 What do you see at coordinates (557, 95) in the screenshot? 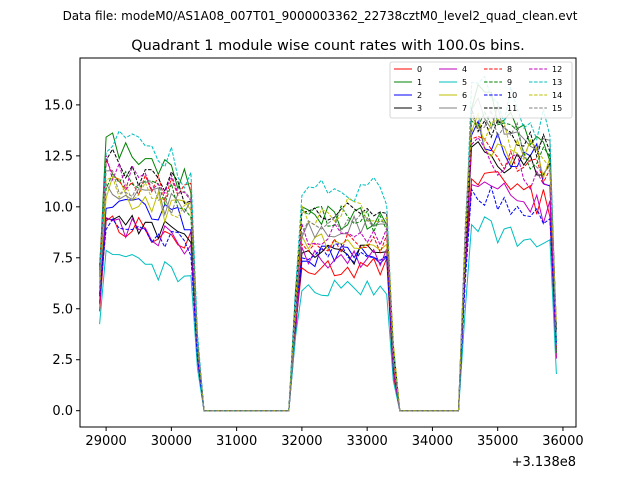
I see `legend-label-module-14: 14` at bounding box center [557, 95].